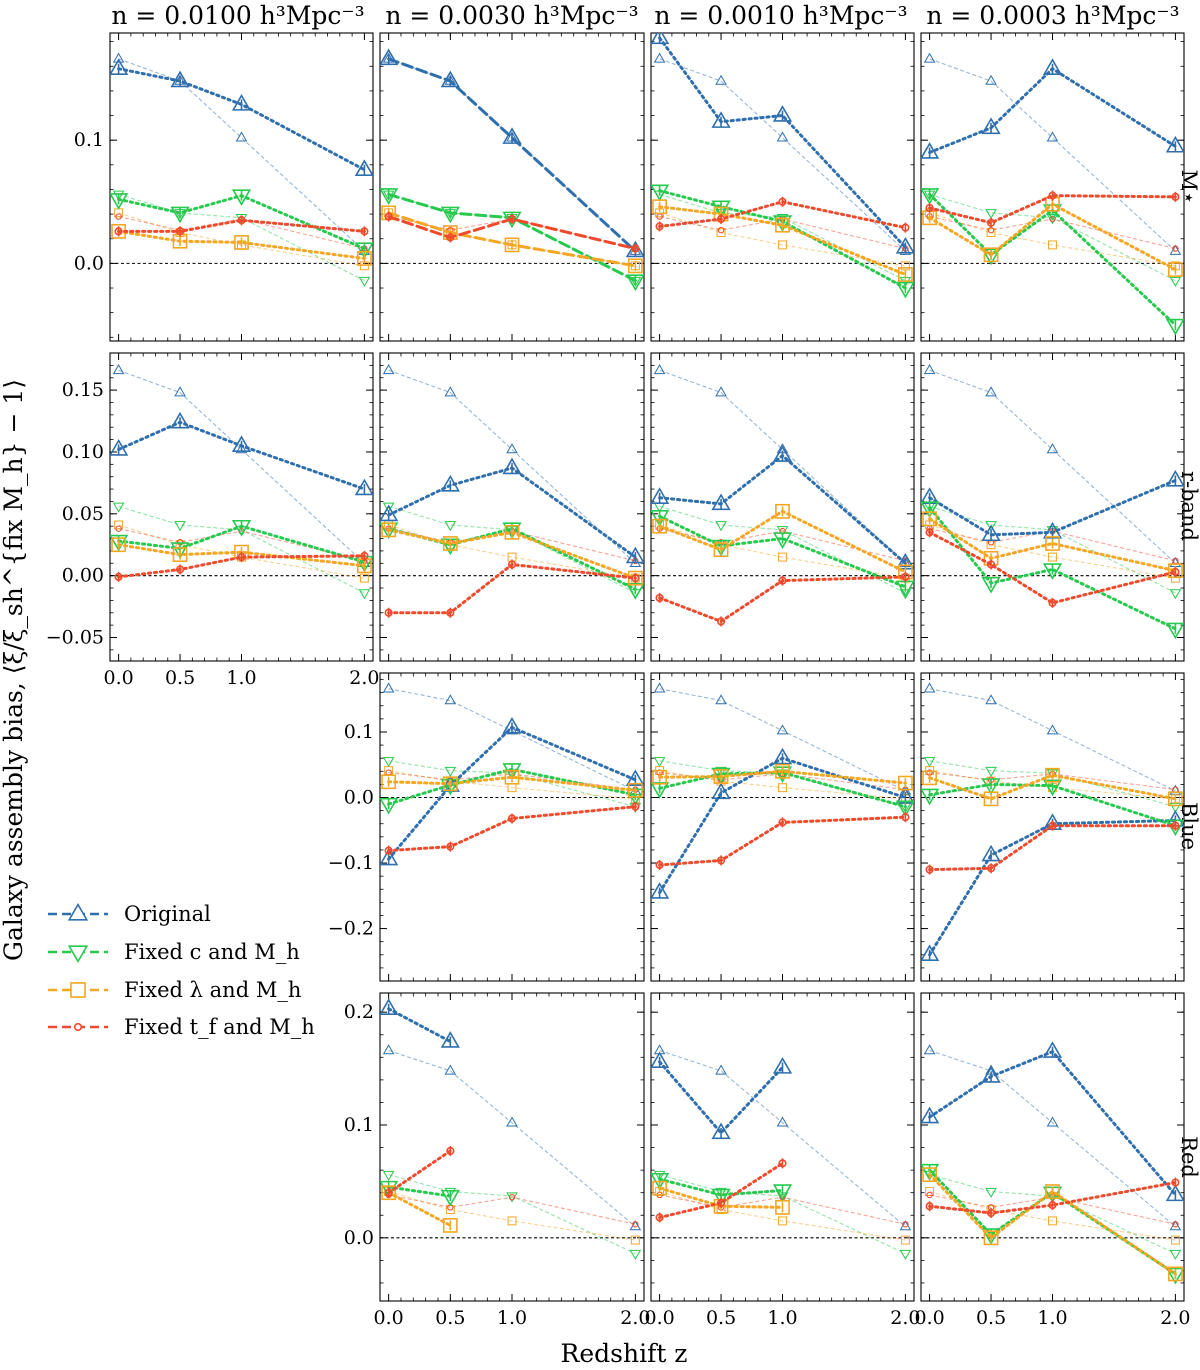 This screenshot has width=1200, height=1370. What do you see at coordinates (180, 678) in the screenshot?
I see `x-tick-label: 0.5` at bounding box center [180, 678].